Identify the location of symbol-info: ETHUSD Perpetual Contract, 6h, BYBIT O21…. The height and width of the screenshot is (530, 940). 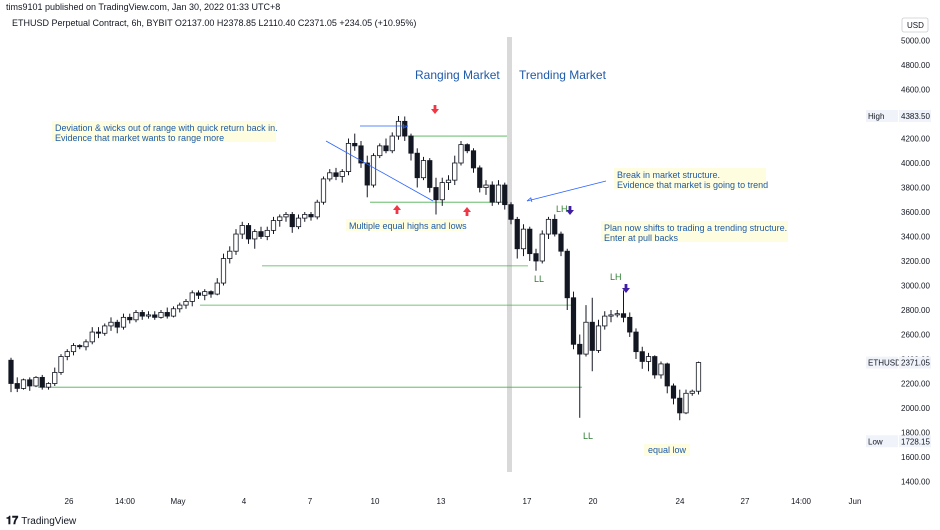
(214, 23).